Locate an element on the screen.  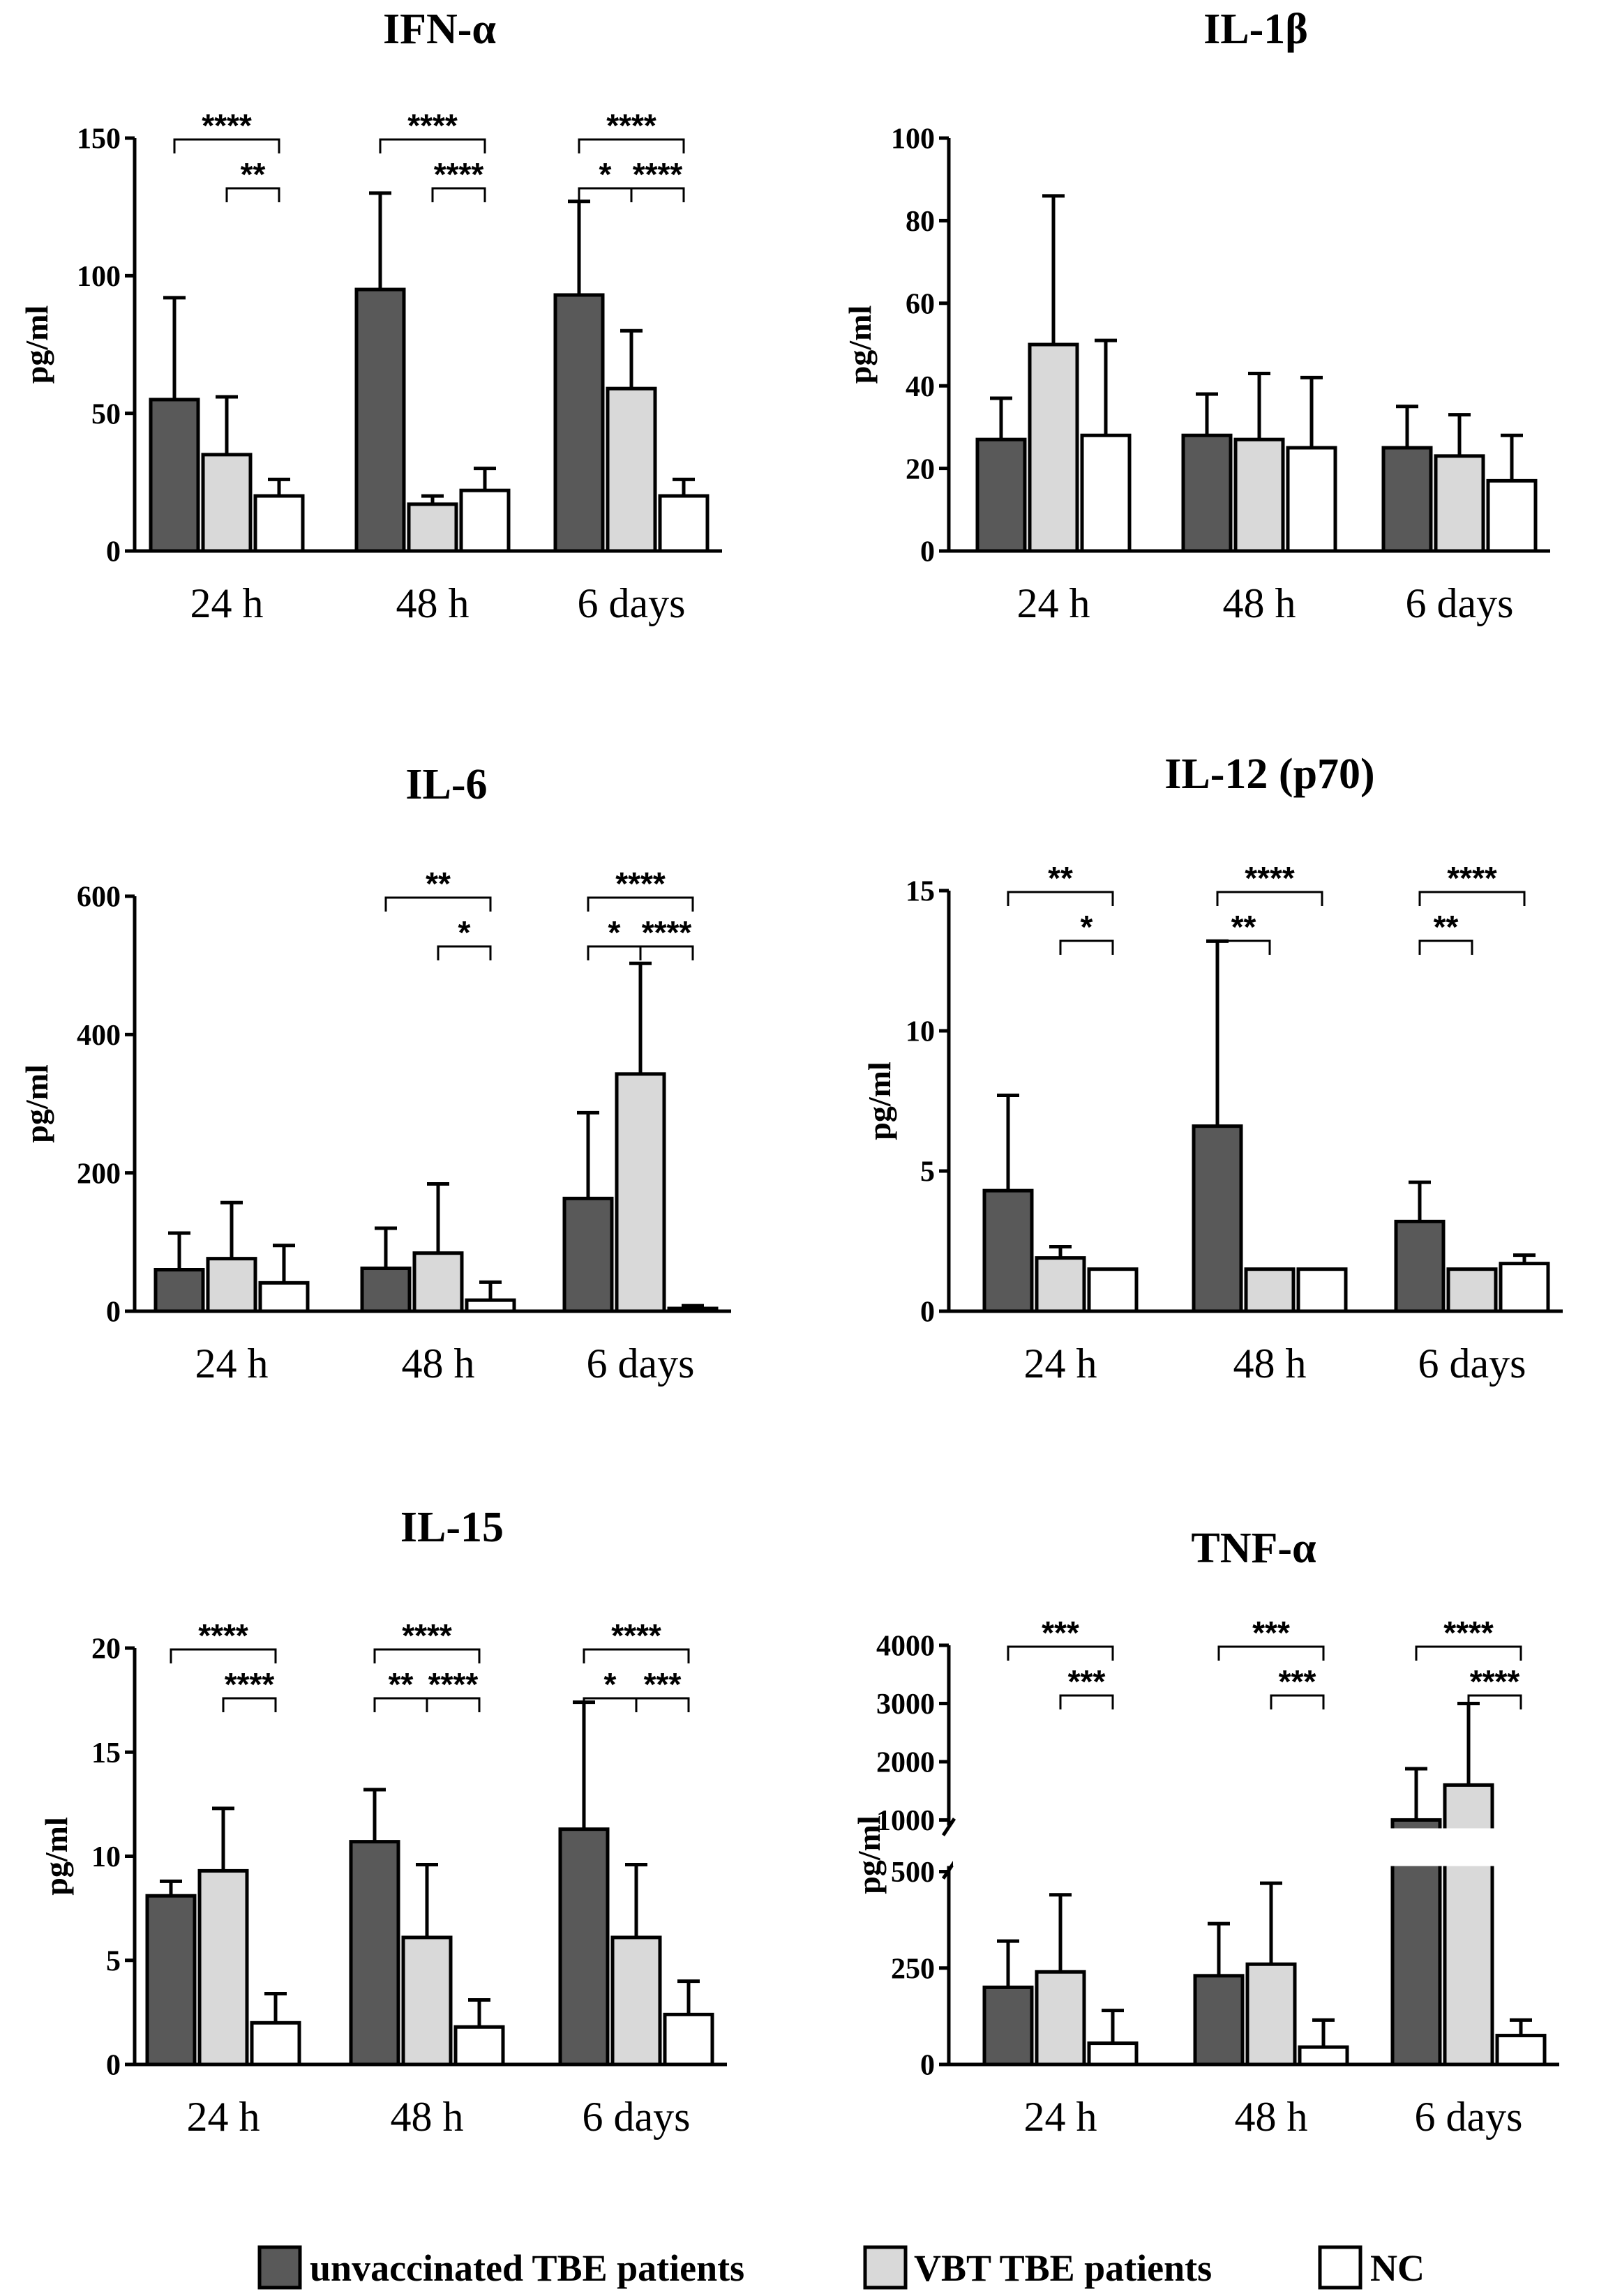
y-tick-label: 600 is located at coordinates (99, 898).